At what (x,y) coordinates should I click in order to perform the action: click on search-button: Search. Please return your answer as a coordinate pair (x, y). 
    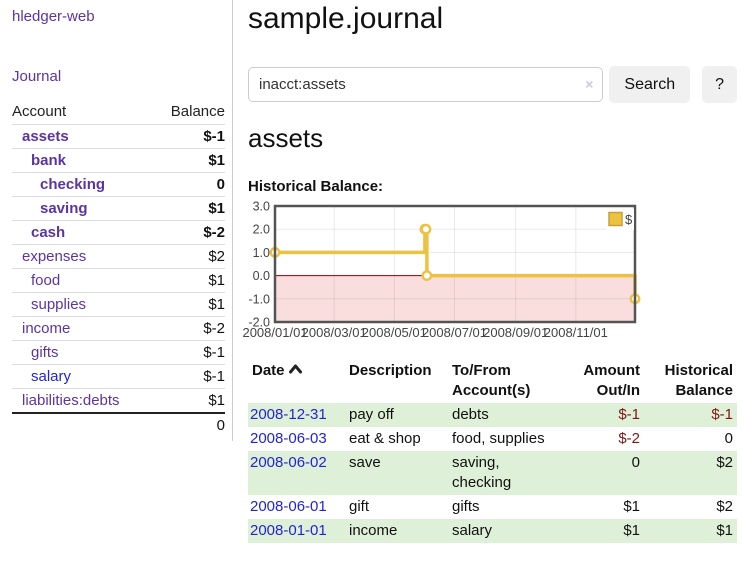
    Looking at the image, I should click on (650, 84).